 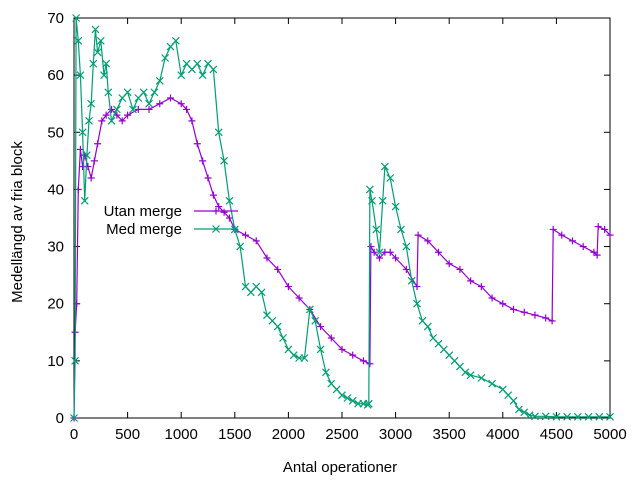 What do you see at coordinates (556, 434) in the screenshot?
I see `x-tick-label: 4500` at bounding box center [556, 434].